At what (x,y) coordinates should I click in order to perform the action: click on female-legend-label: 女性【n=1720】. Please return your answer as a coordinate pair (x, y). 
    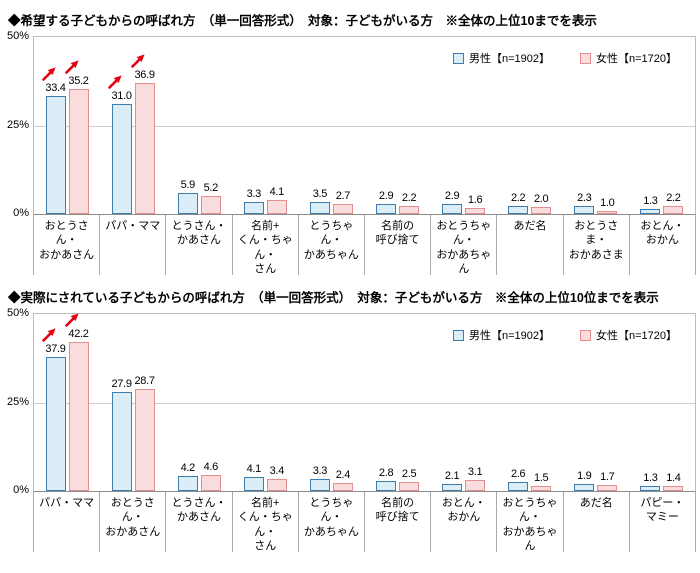
    Looking at the image, I should click on (636, 59).